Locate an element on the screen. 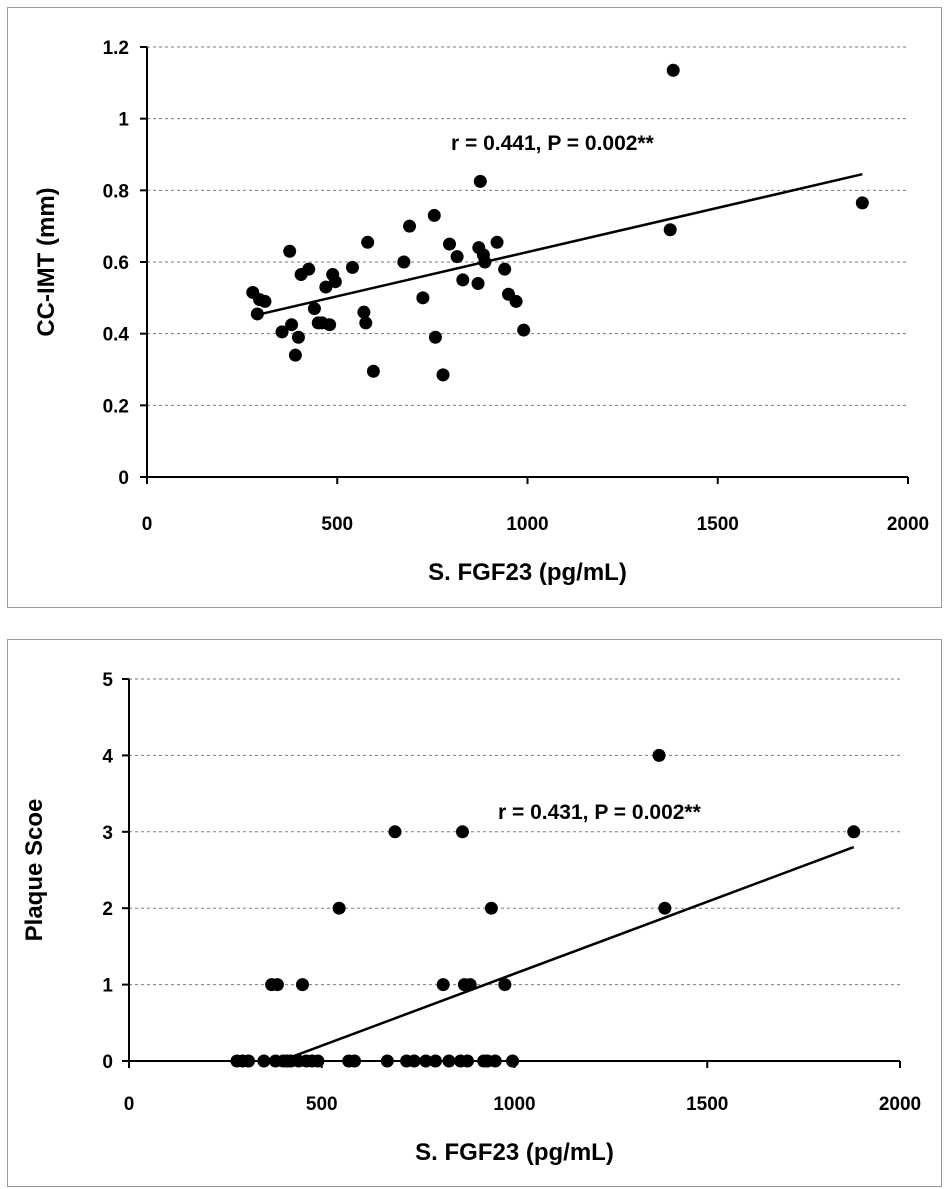 The width and height of the screenshot is (944, 1189). y-tick-label: 0.8 is located at coordinates (116, 191).